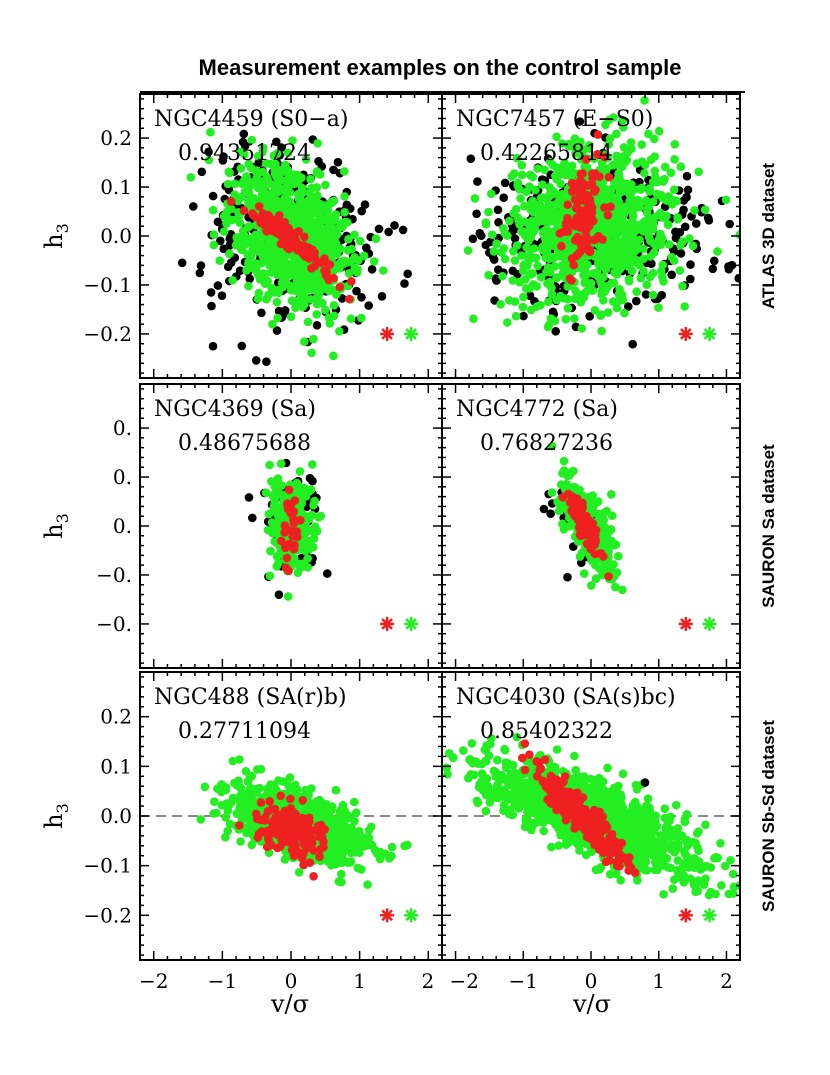 This screenshot has height=1075, width=830. What do you see at coordinates (122, 428) in the screenshot?
I see `y-tick-label: 0.` at bounding box center [122, 428].